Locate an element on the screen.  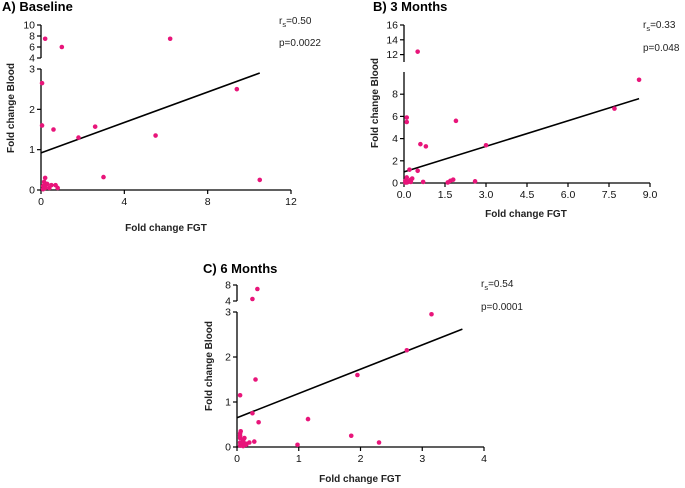
y-tick-label-3-months: 4 is located at coordinates (395, 139).